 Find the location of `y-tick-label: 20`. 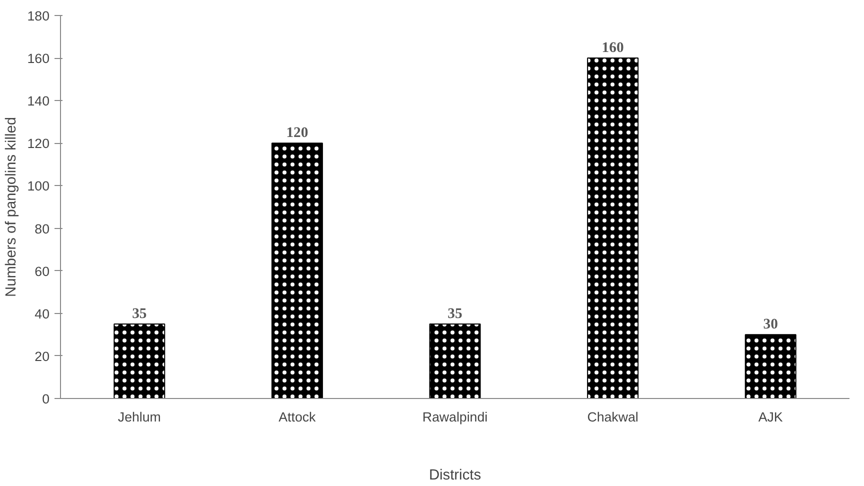

y-tick-label: 20 is located at coordinates (42, 356).